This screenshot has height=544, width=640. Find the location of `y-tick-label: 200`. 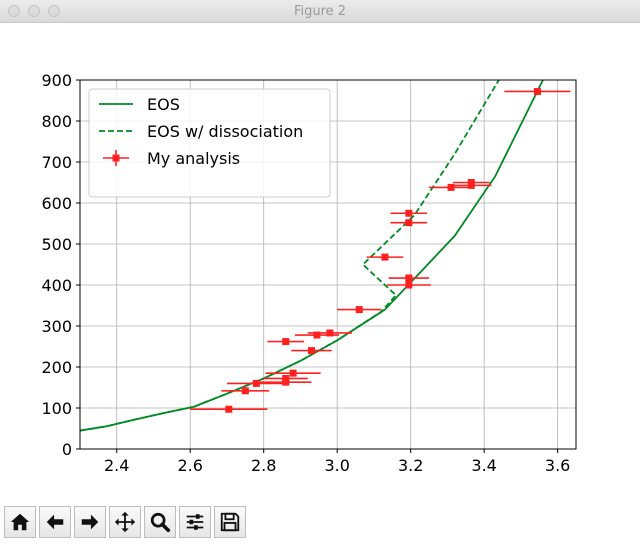

y-tick-label: 200 is located at coordinates (56, 367).